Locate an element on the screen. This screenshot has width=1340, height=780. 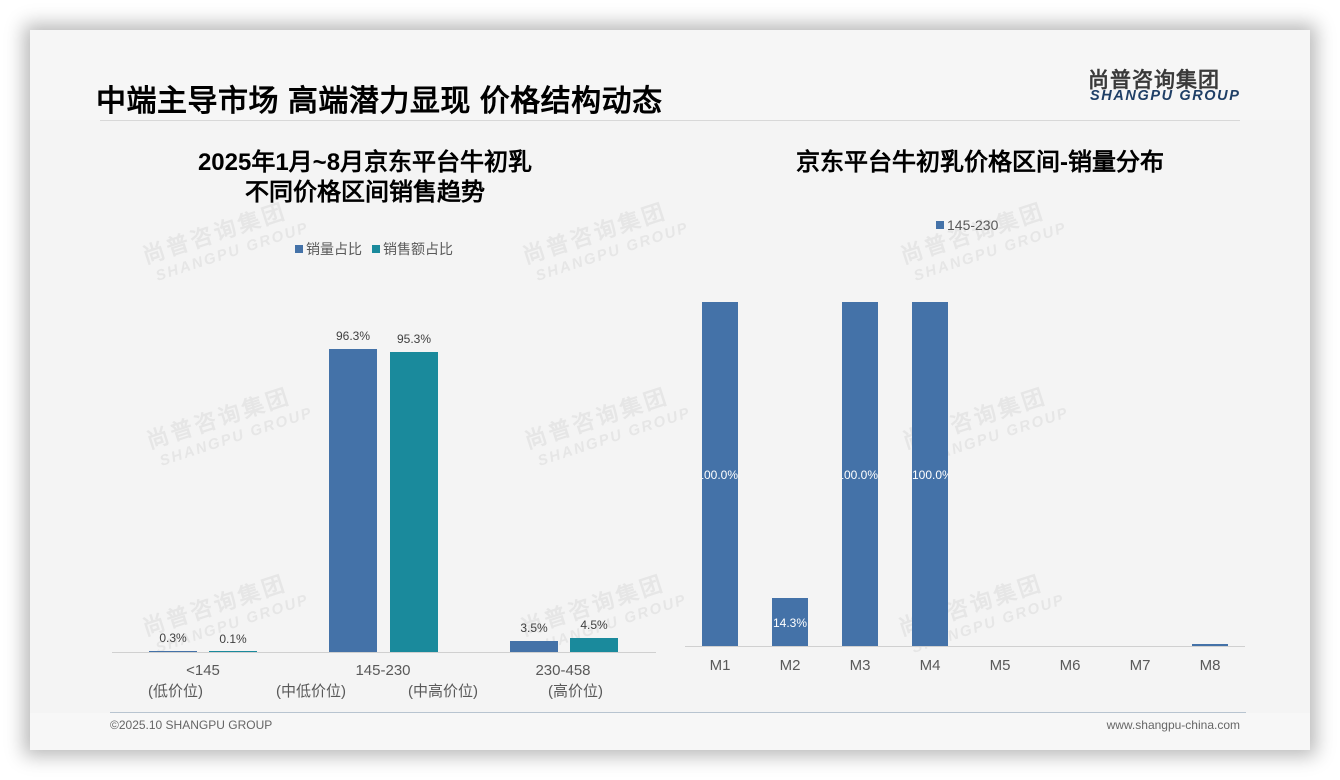
bar-high-revenue is located at coordinates (594, 645).